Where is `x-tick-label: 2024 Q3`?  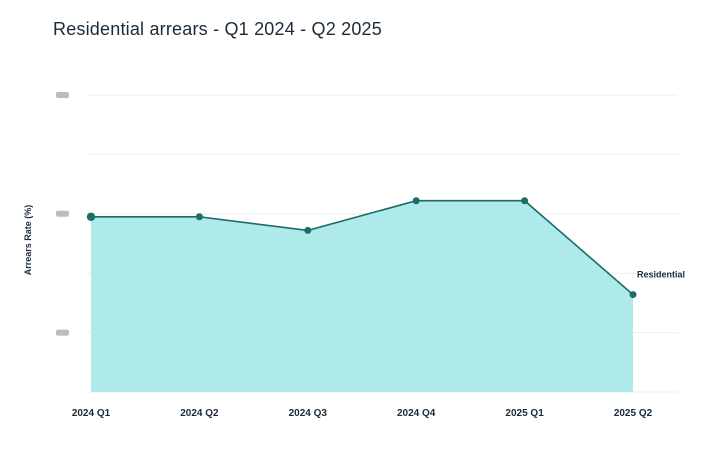 x-tick-label: 2024 Q3 is located at coordinates (308, 413).